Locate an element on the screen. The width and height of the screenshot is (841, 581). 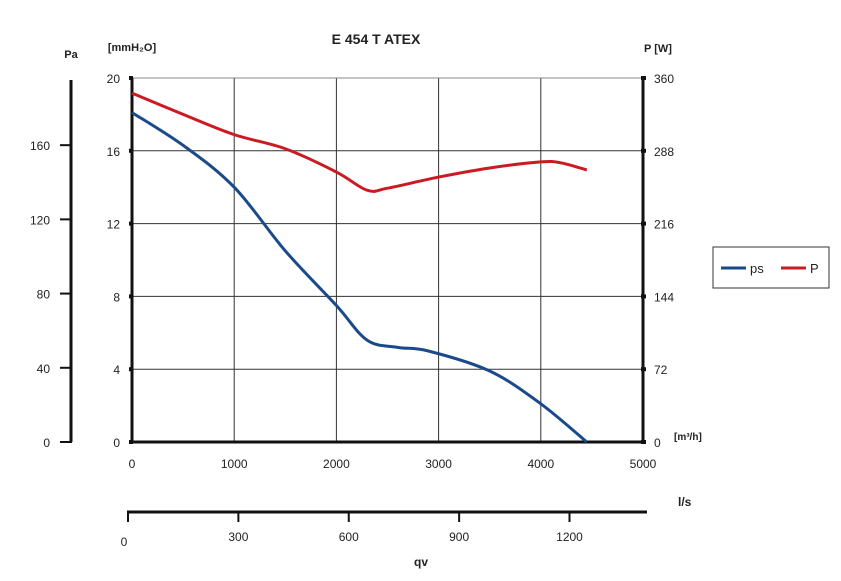
x-tick-label: 0 is located at coordinates (132, 464).